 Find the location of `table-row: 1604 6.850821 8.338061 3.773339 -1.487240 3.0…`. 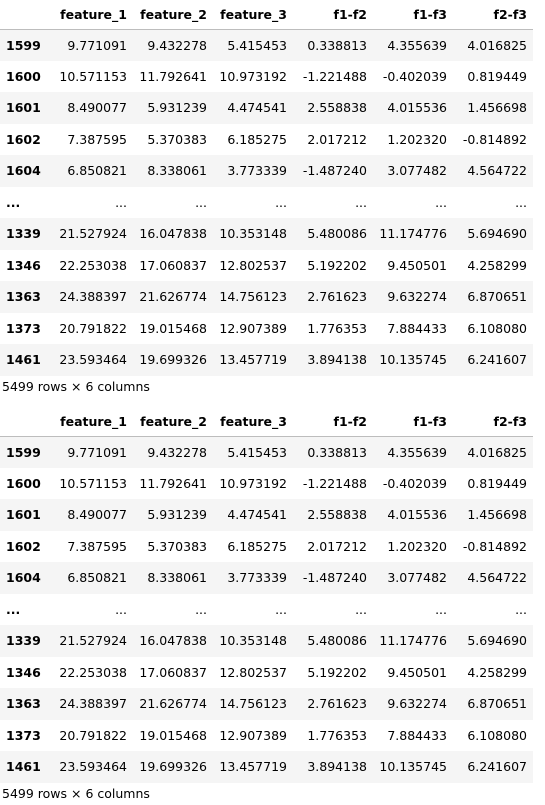

table-row: 1604 6.850821 8.338061 3.773339 -1.487240 3.0… is located at coordinates (266, 171).